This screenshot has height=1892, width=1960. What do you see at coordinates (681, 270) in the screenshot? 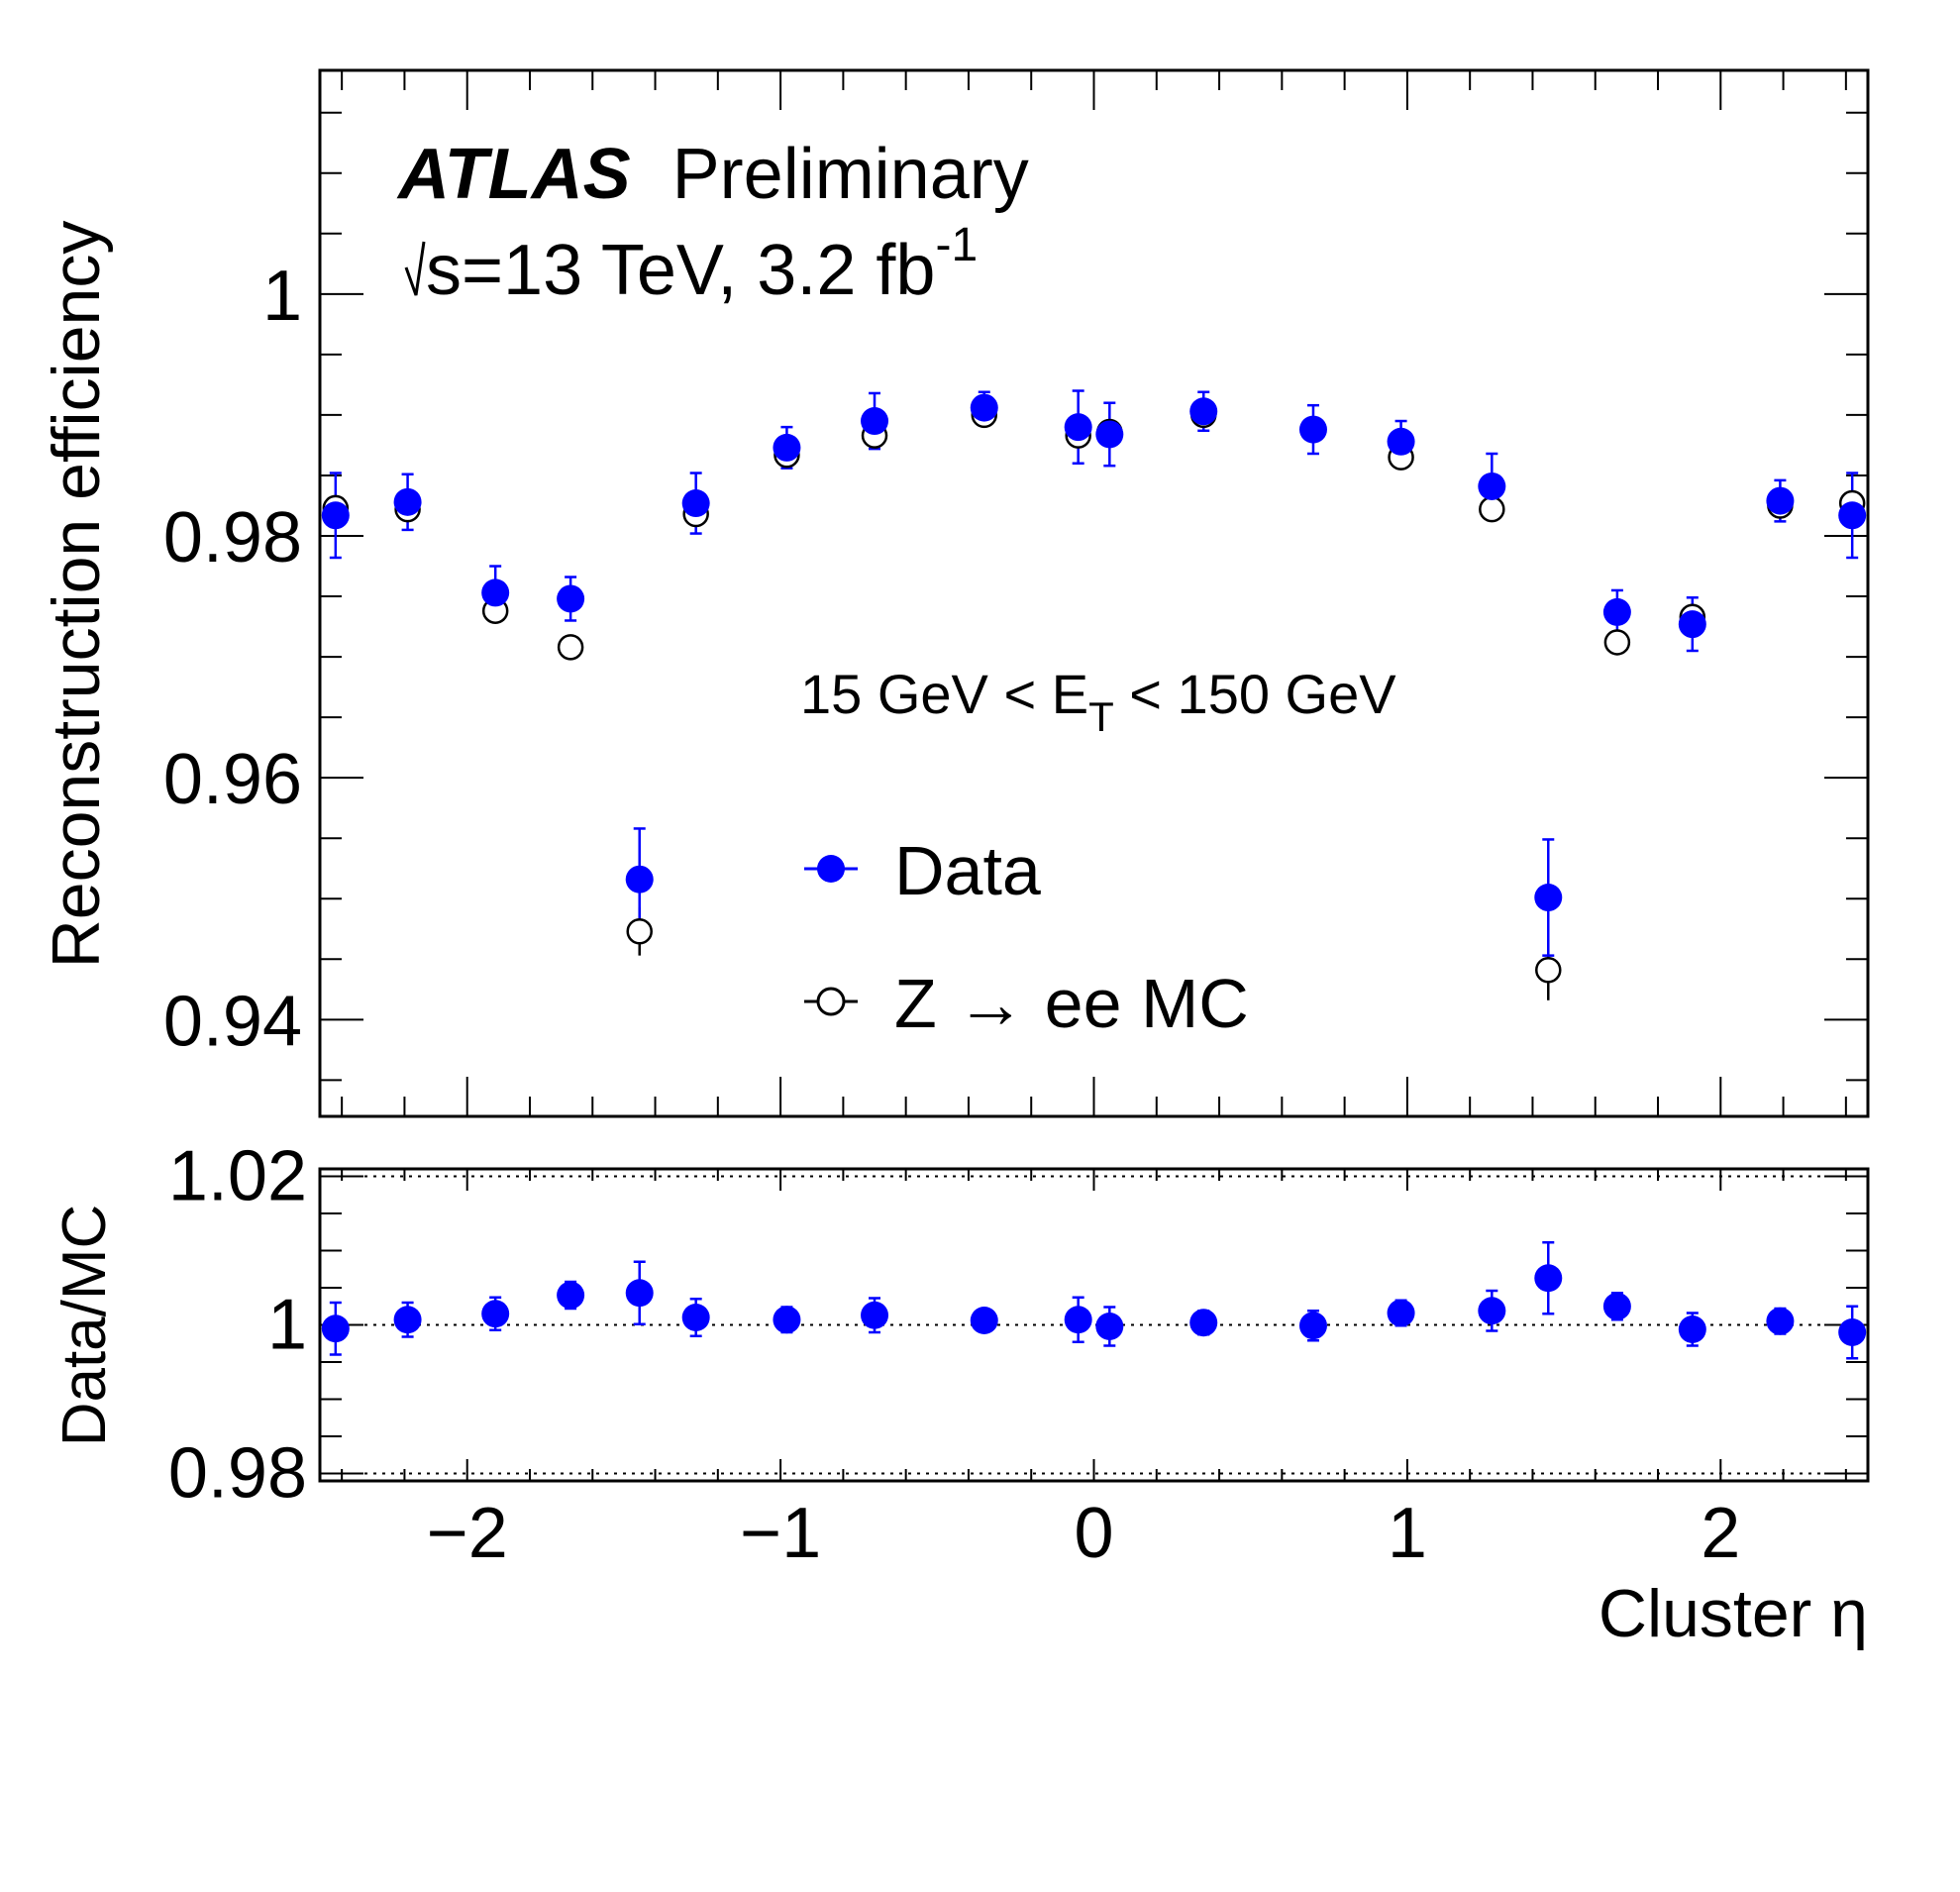
I see `energy-text: s=13 TeV, 3.2 fb` at bounding box center [681, 270].